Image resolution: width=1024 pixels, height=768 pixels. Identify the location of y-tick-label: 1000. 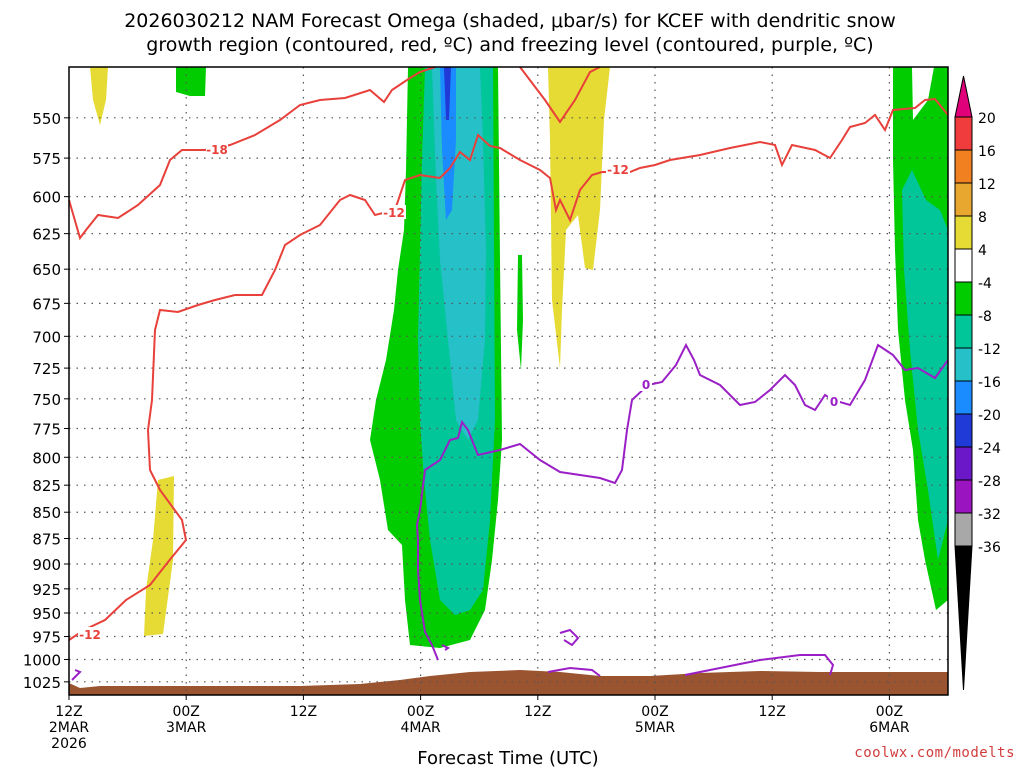
(42, 660).